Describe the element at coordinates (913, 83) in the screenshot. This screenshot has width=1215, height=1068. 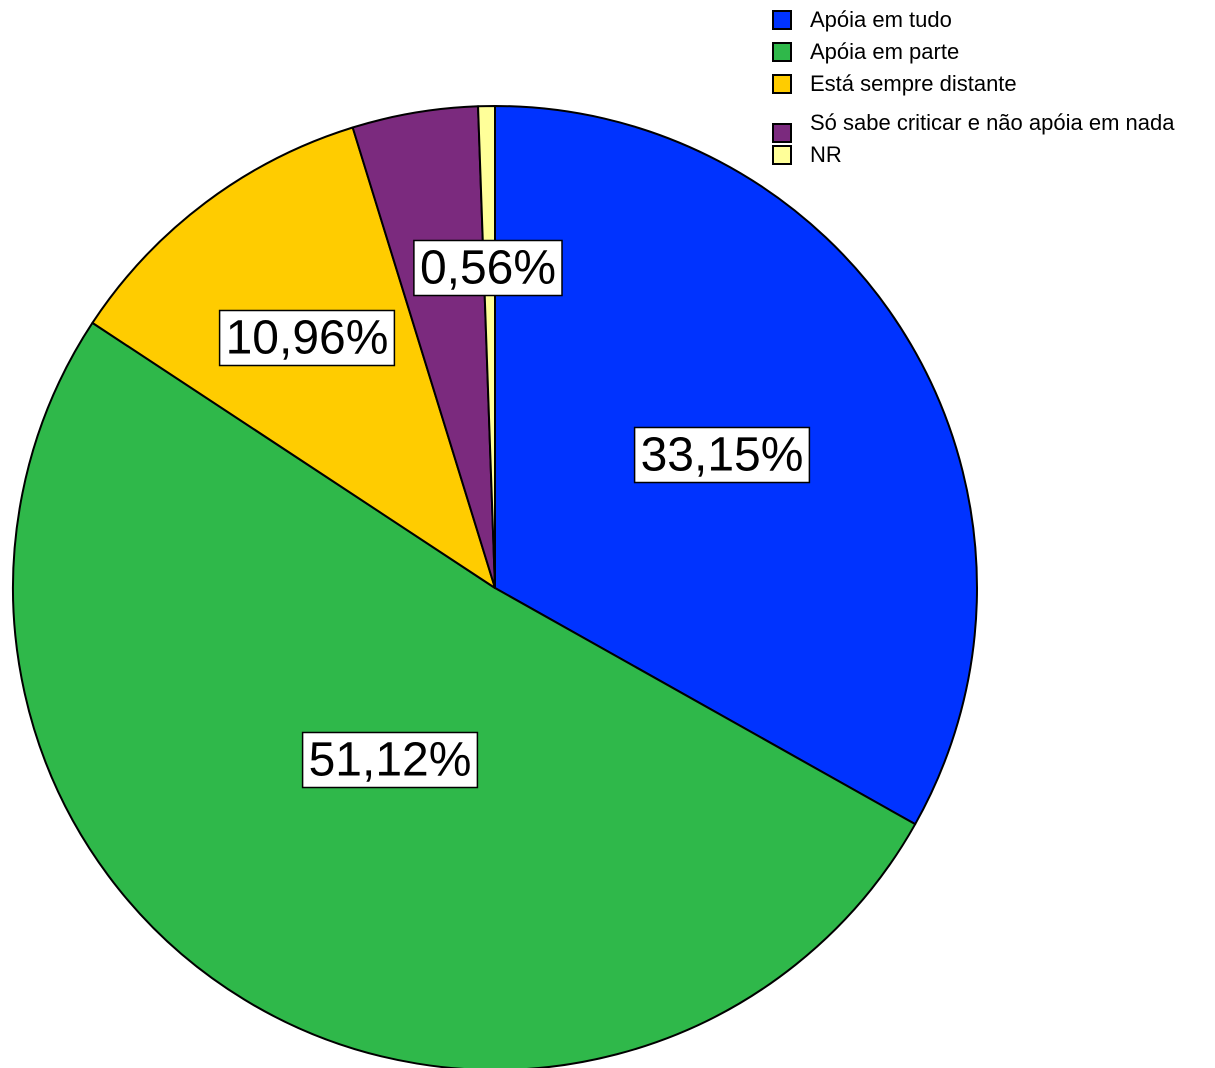
I see `legend-label: Está sempre distante` at that location.